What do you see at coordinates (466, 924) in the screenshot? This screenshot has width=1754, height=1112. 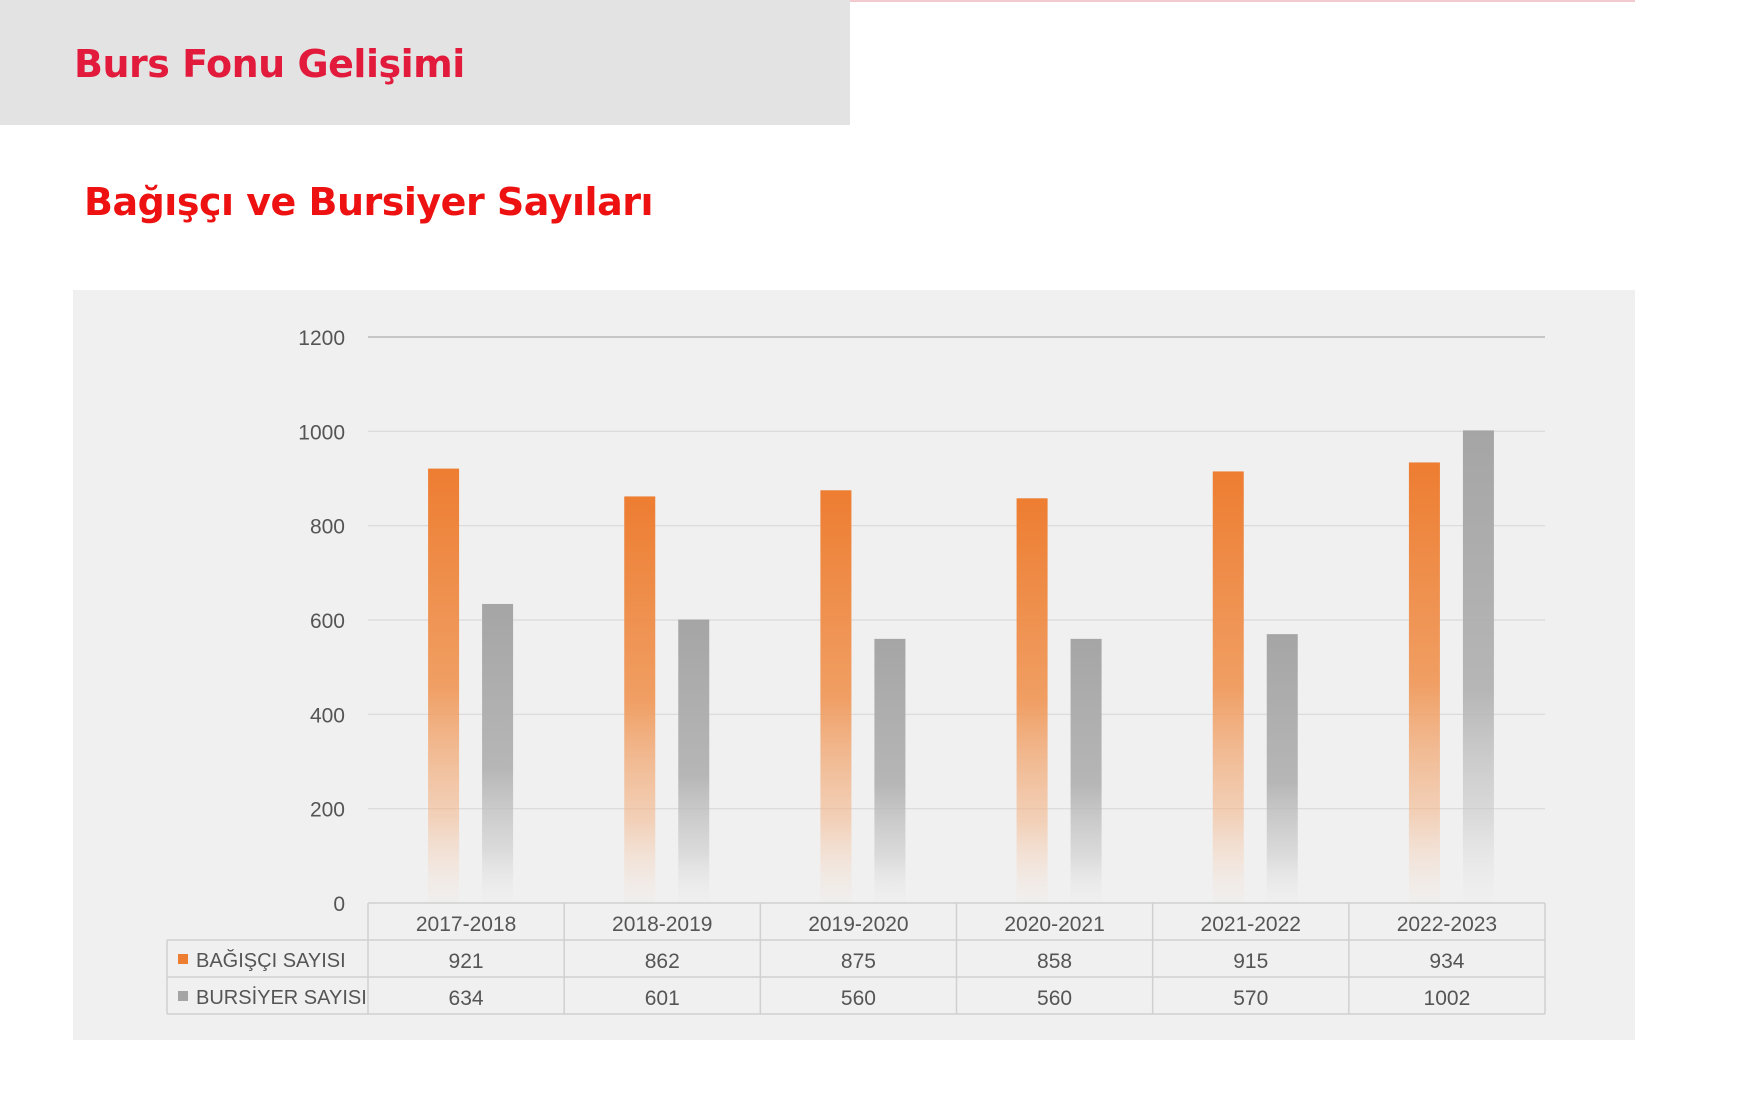 I see `category-label: 2017-2018` at bounding box center [466, 924].